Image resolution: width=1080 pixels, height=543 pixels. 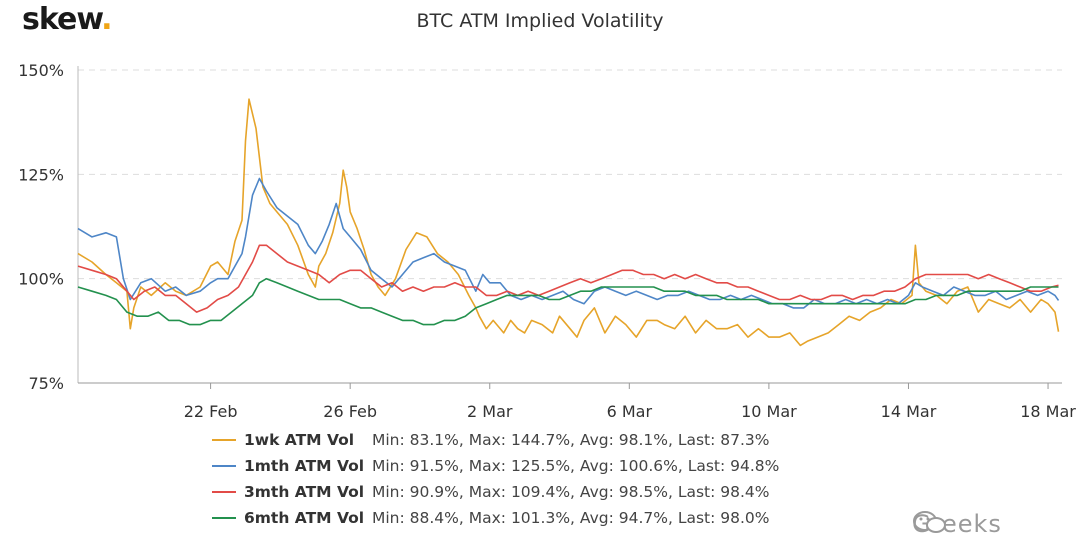 I want to click on series-line-3mth, so click(x=568, y=278).